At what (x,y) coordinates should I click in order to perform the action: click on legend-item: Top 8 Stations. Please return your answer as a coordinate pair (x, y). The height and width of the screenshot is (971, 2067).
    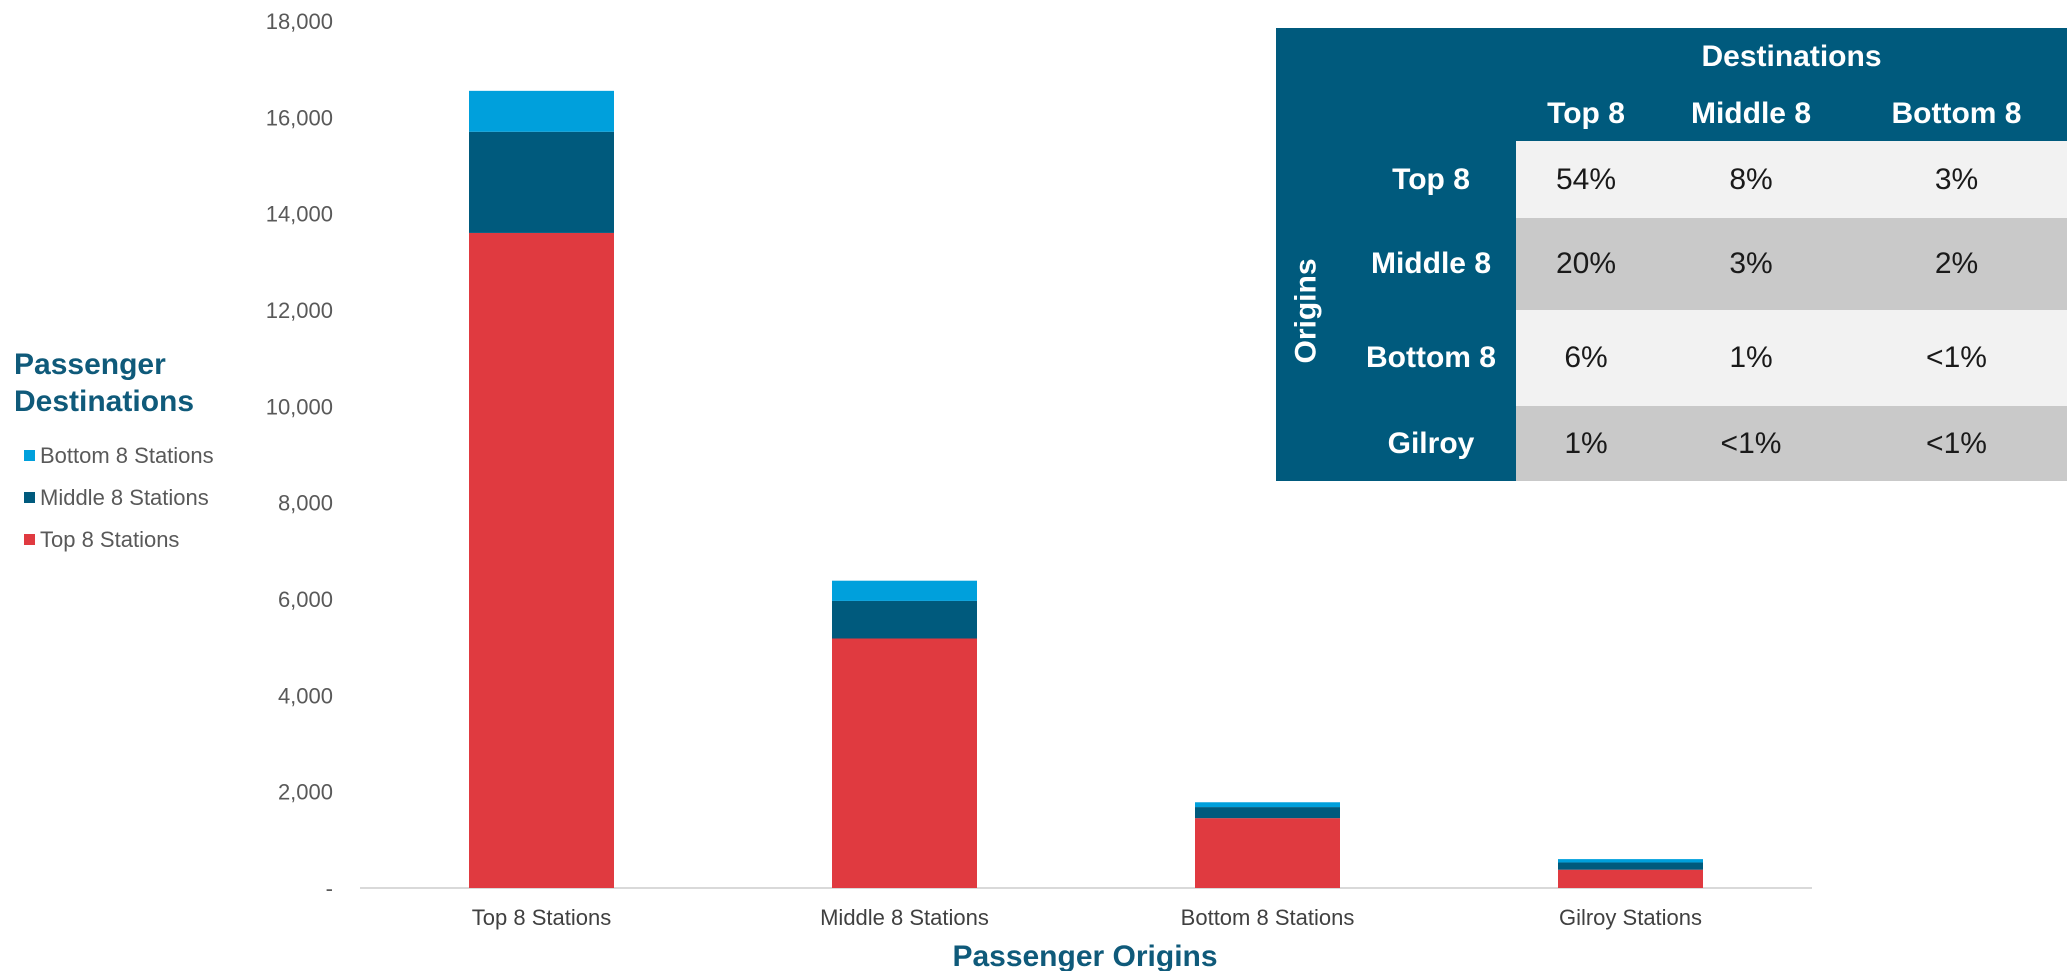
    Looking at the image, I should click on (101, 540).